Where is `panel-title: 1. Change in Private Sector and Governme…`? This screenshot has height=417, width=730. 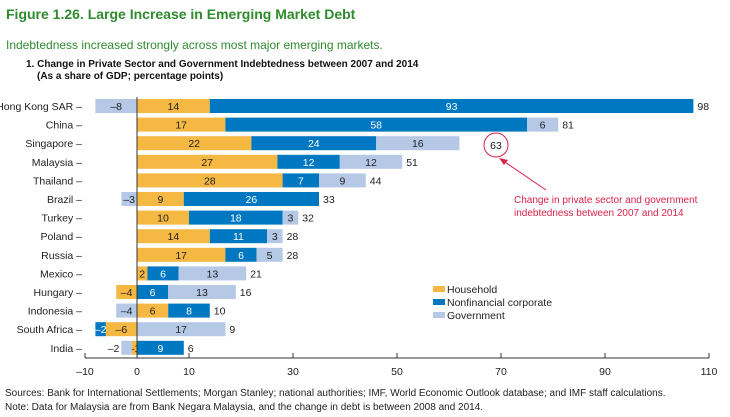 panel-title: 1. Change in Private Sector and Governme… is located at coordinates (222, 64).